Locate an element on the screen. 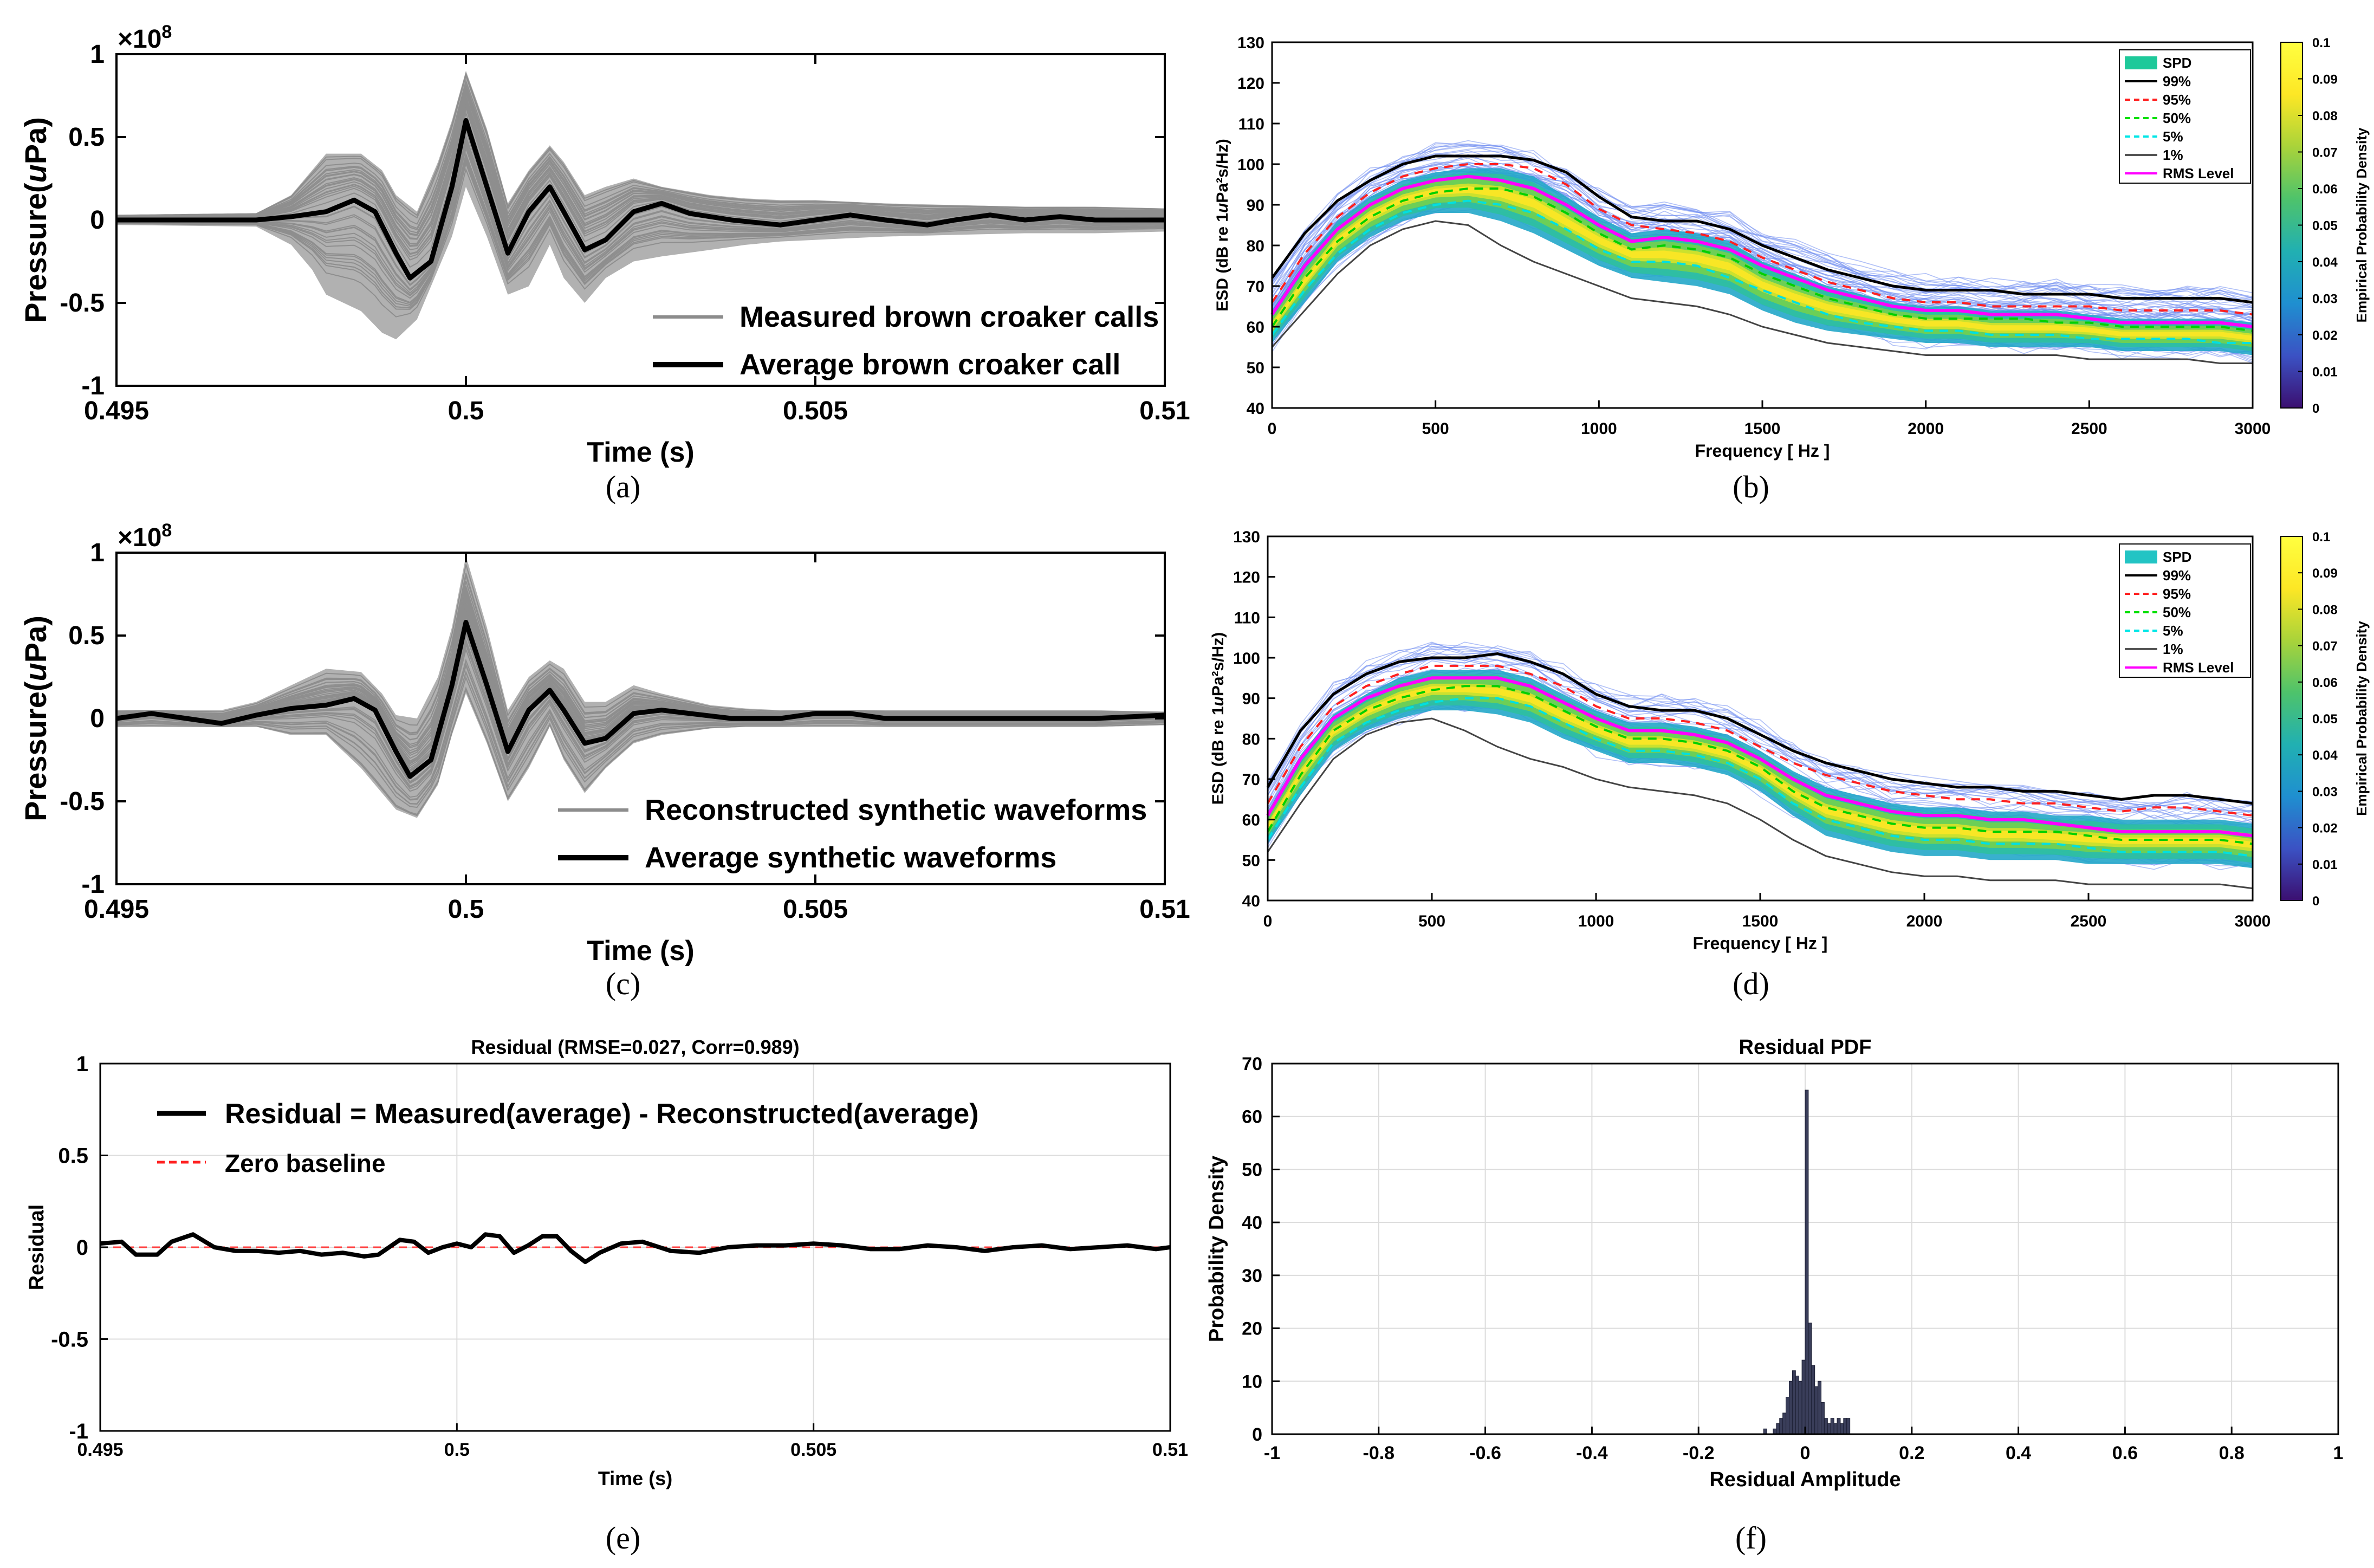  y-tick-label: 120 is located at coordinates (1250, 84).